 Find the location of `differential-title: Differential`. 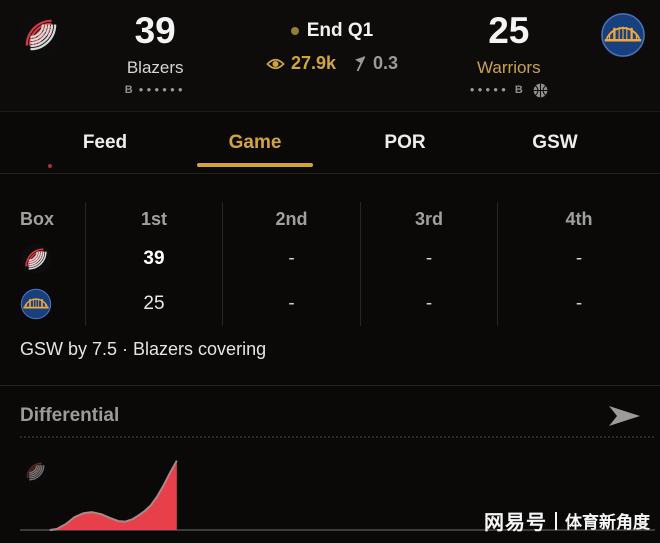

differential-title: Differential is located at coordinates (70, 415).